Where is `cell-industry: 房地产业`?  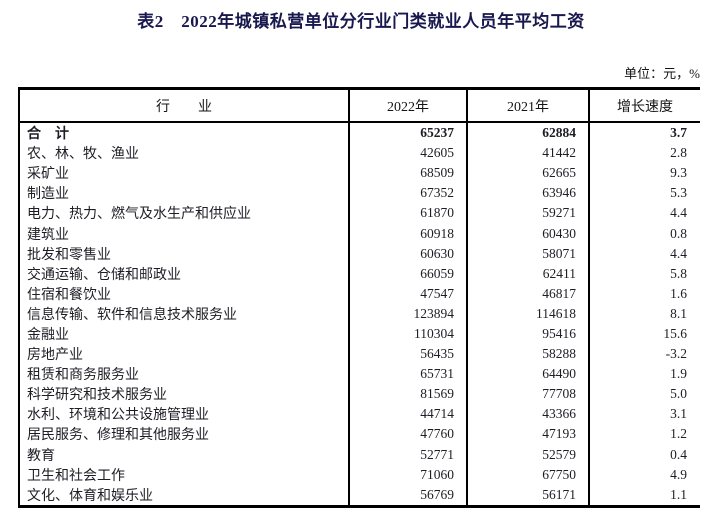 cell-industry: 房地产业 is located at coordinates (55, 356).